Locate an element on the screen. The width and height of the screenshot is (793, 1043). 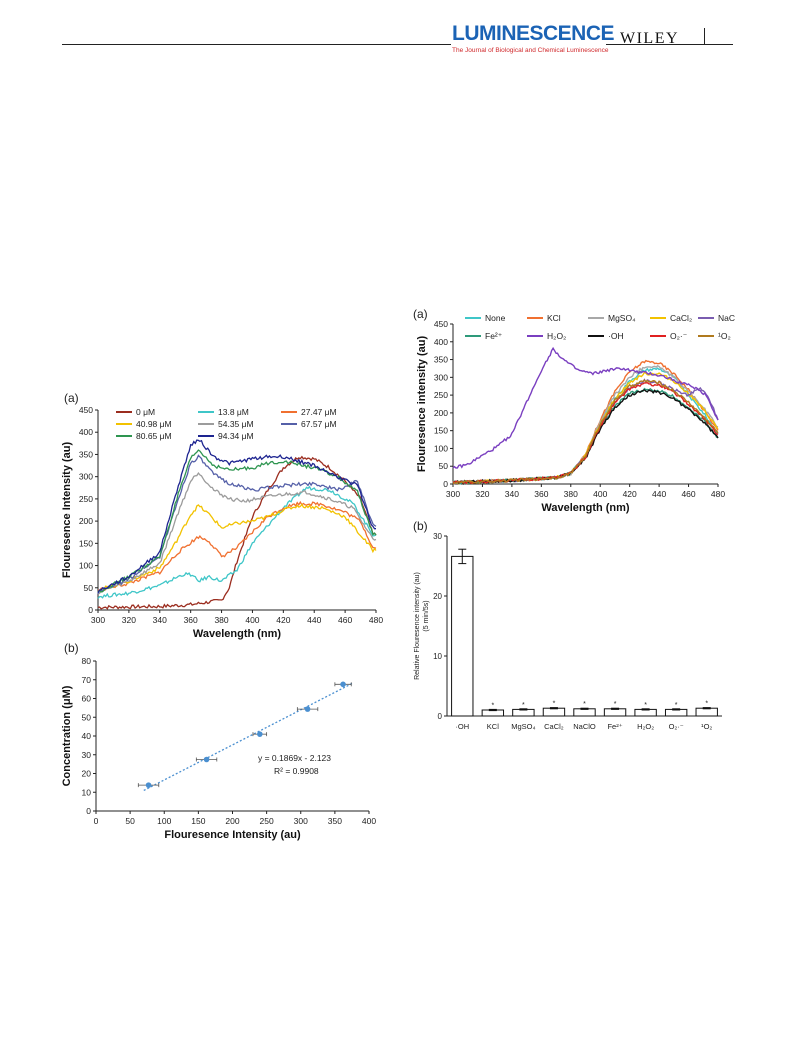
x-tick-label: 350 is located at coordinates (335, 821).